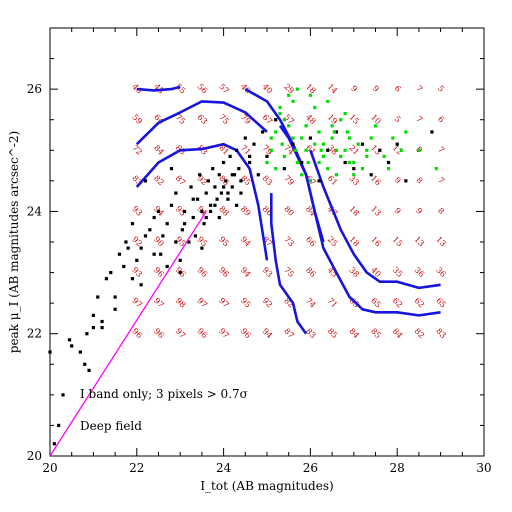  I want to click on grid-number: 16, so click(376, 242).